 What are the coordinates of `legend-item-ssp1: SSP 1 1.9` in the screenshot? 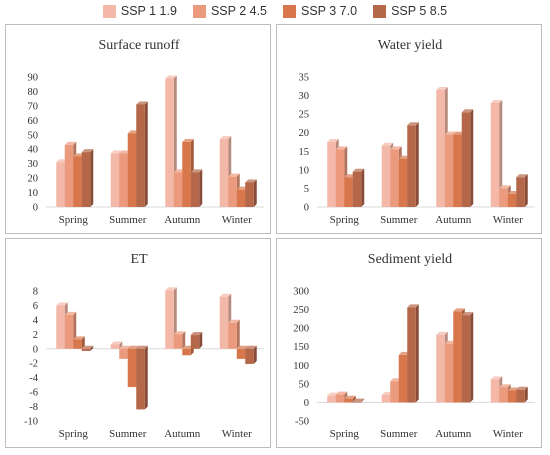 It's located at (139, 11).